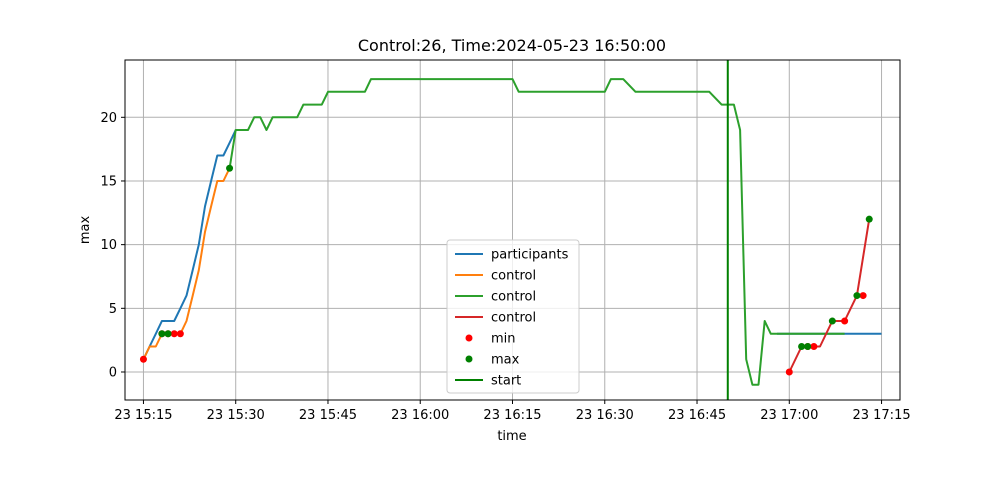 The image size is (1000, 500). I want to click on series-line-control-orange, so click(186, 263).